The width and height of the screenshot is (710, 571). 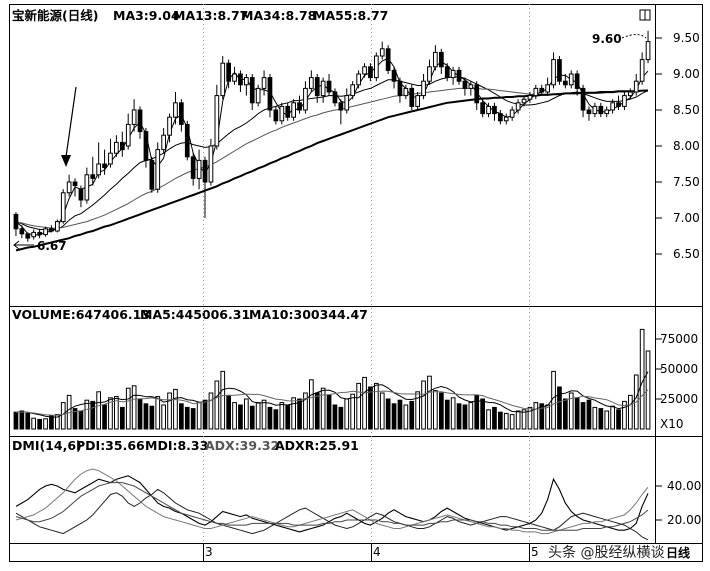 I want to click on period-label: 日线, so click(x=678, y=552).